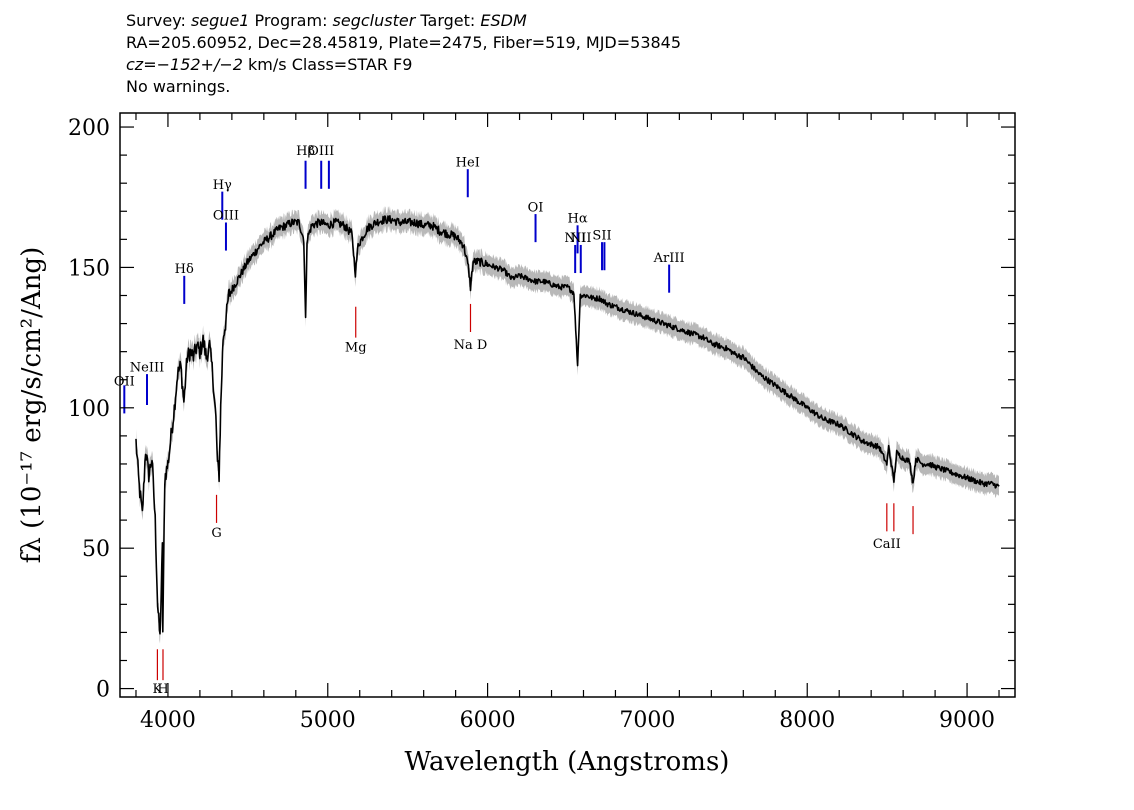 The width and height of the screenshot is (1134, 810). Describe the element at coordinates (199, 64) in the screenshot. I see `cz-value: −152+/−2` at that location.